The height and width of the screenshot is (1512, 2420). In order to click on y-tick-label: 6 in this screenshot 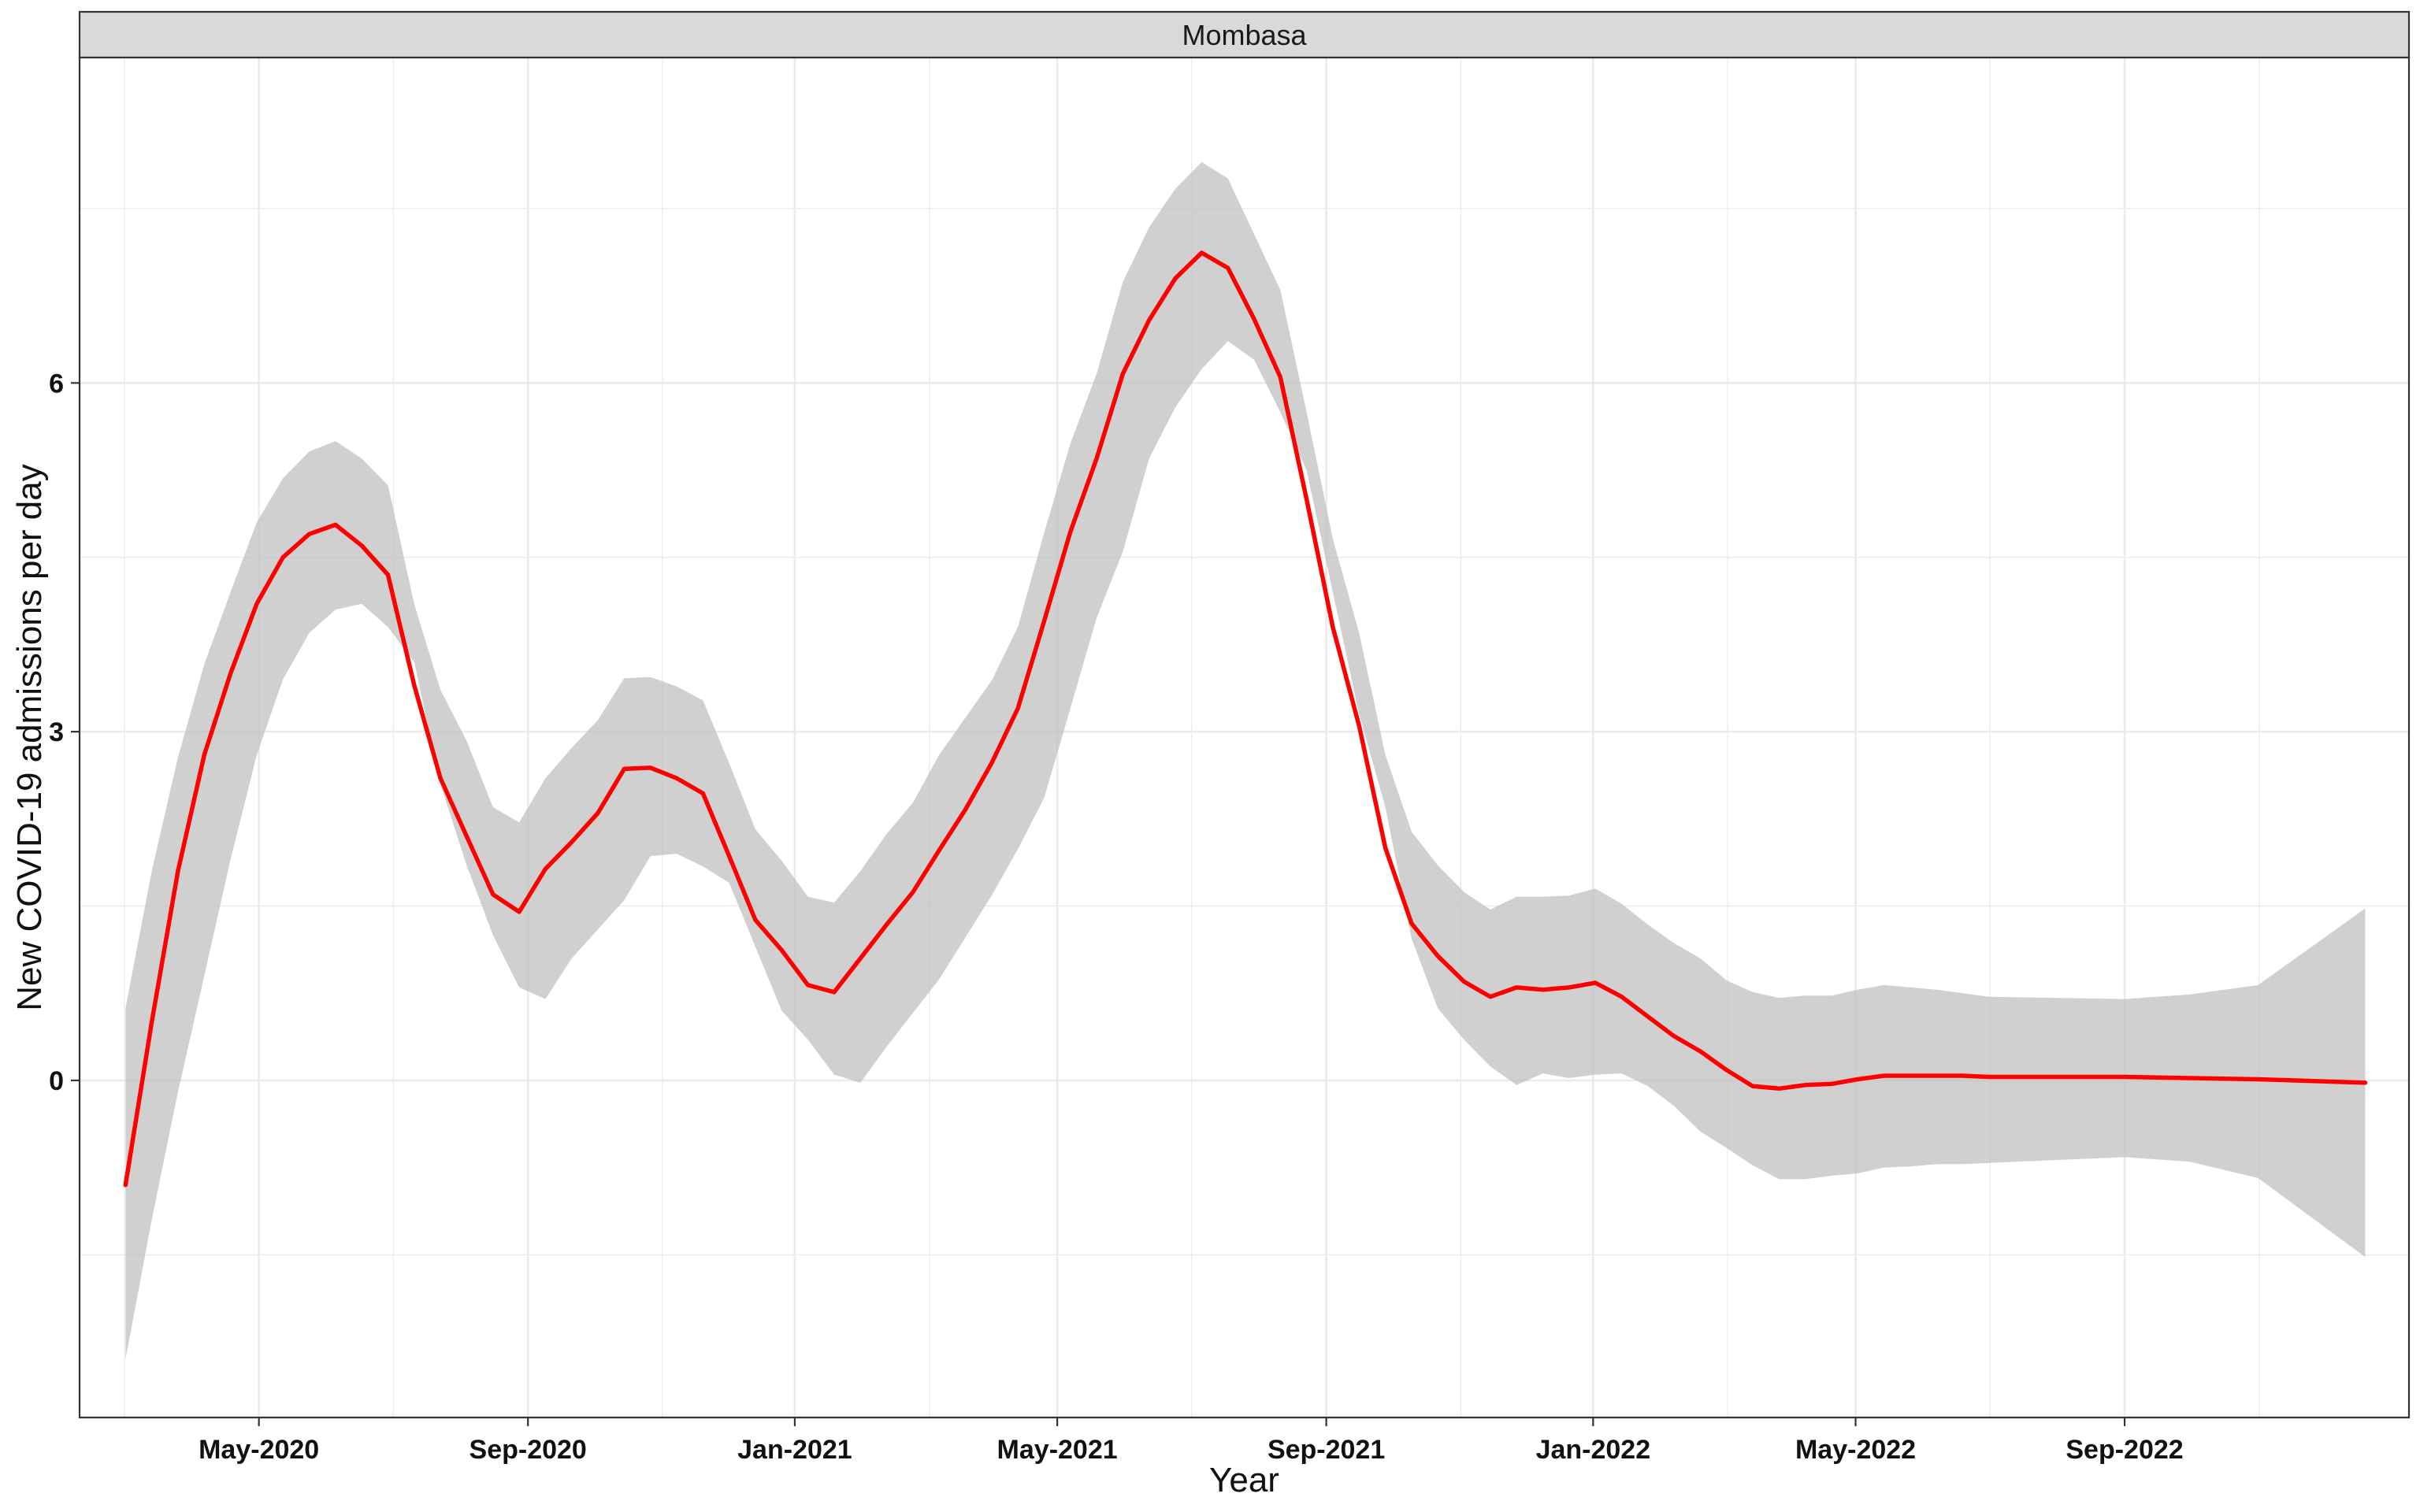, I will do `click(57, 383)`.